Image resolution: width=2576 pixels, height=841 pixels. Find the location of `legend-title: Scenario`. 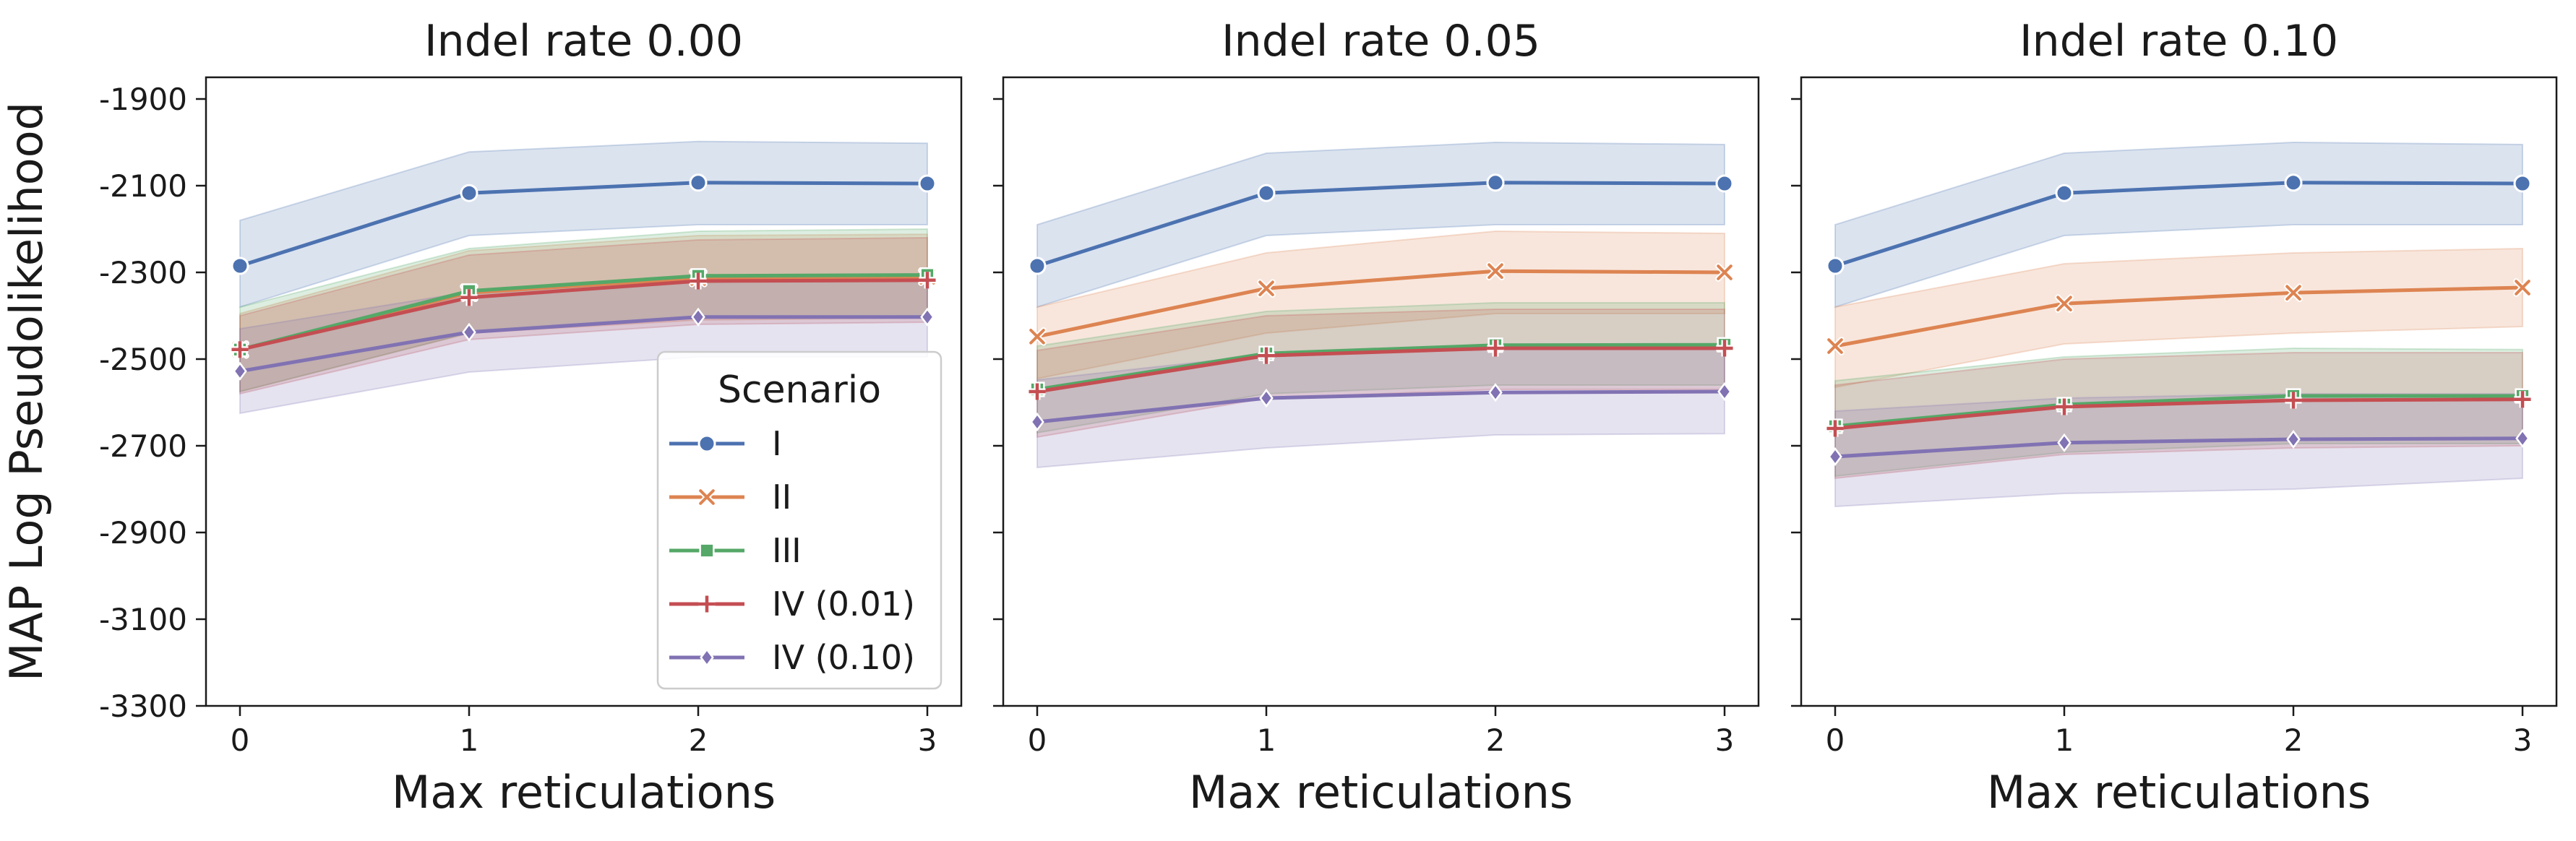

legend-title: Scenario is located at coordinates (799, 390).